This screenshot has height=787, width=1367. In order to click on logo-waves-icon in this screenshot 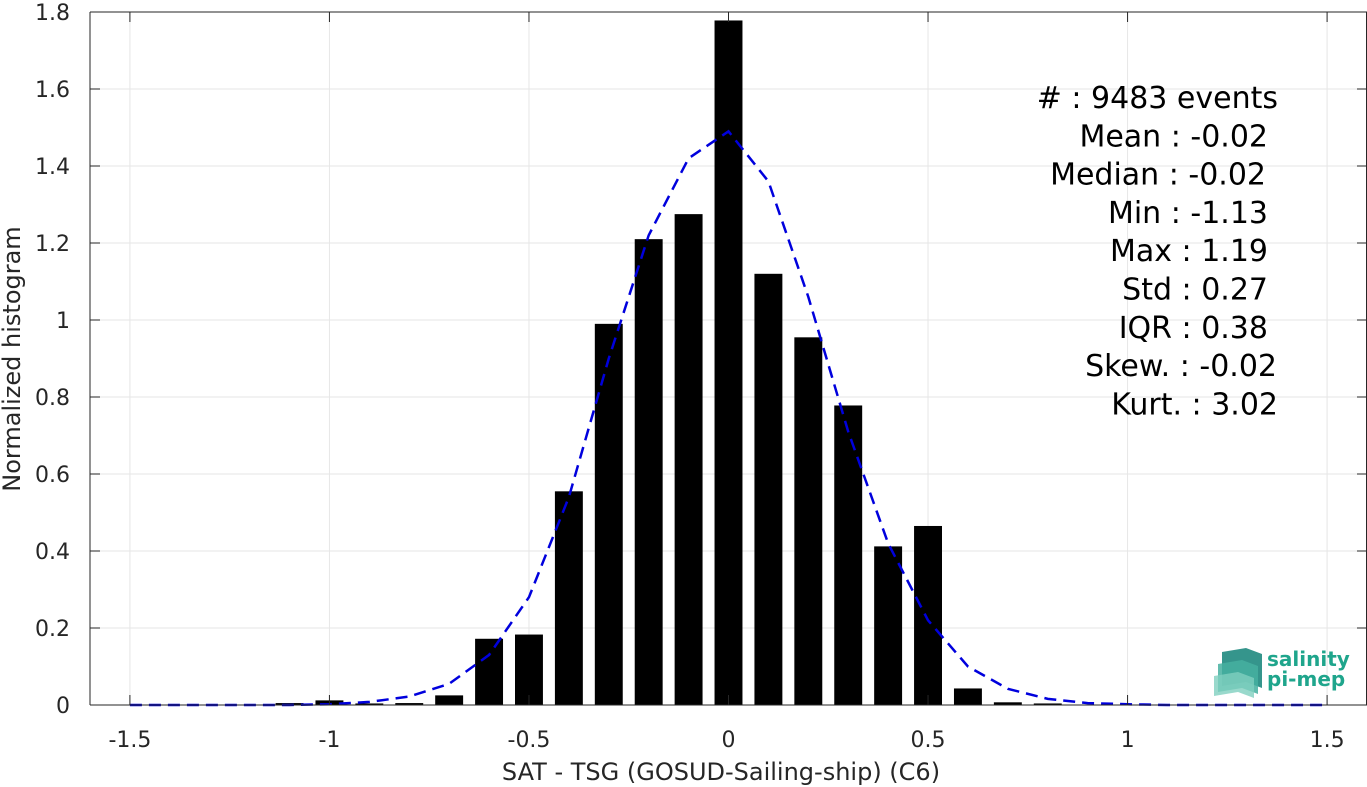, I will do `click(1238, 673)`.